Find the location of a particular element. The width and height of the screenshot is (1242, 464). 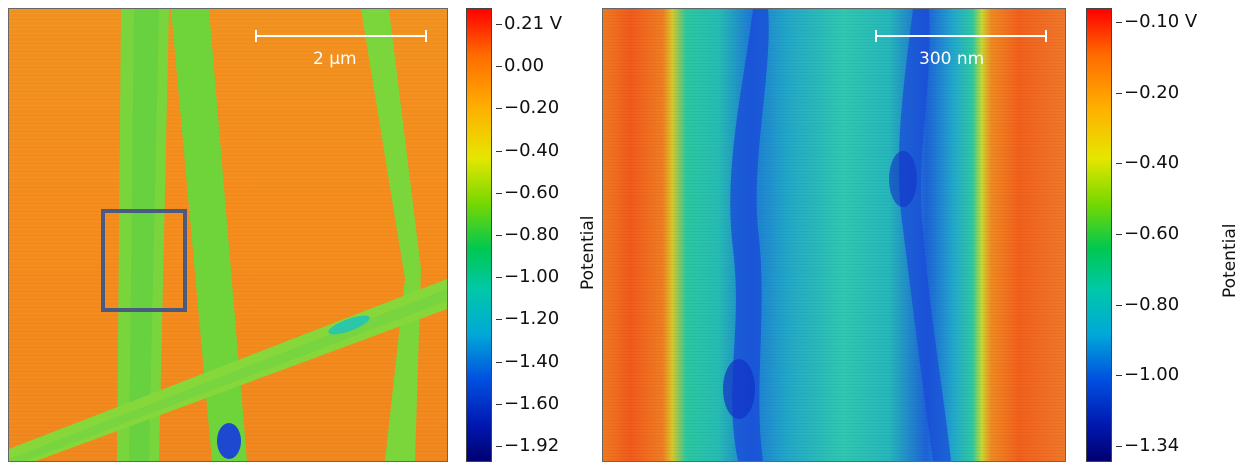

colorbar-zoom is located at coordinates (1099, 235).